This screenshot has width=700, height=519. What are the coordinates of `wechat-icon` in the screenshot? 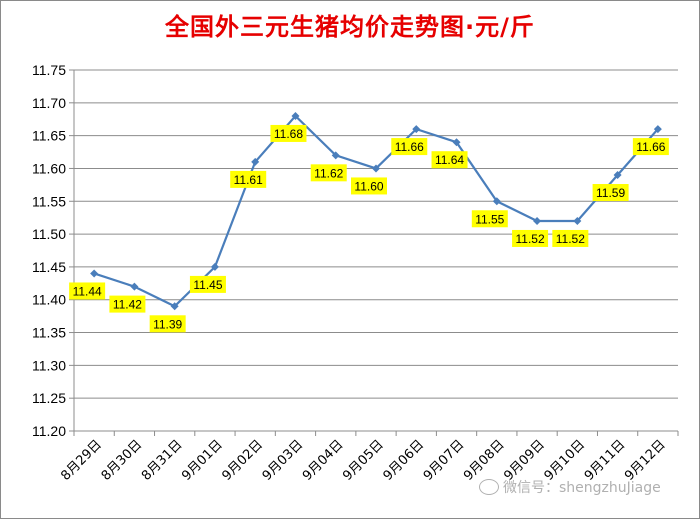 It's located at (489, 487).